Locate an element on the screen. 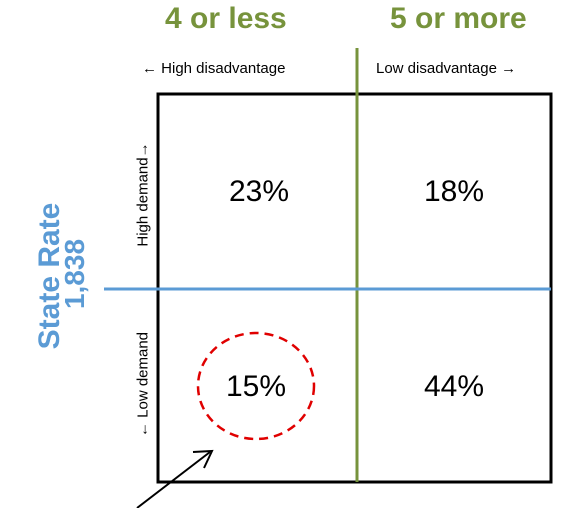 This screenshot has height=508, width=562. cell-top-left-value: 23% is located at coordinates (259, 191).